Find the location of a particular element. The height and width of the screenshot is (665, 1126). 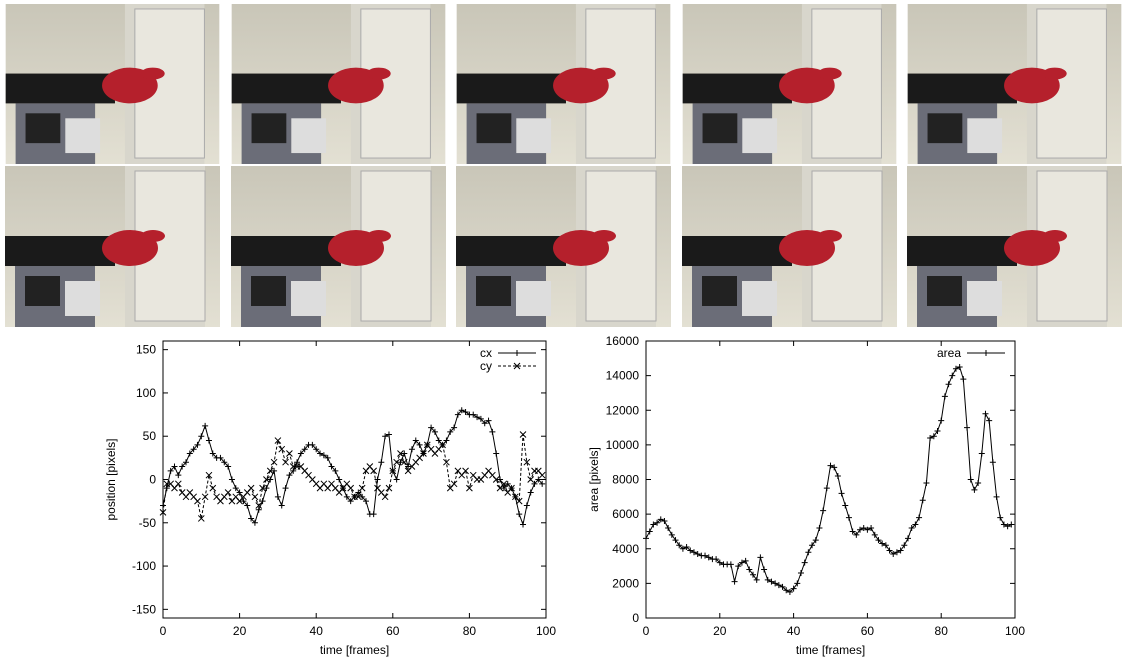

plot-frame is located at coordinates (354, 479).